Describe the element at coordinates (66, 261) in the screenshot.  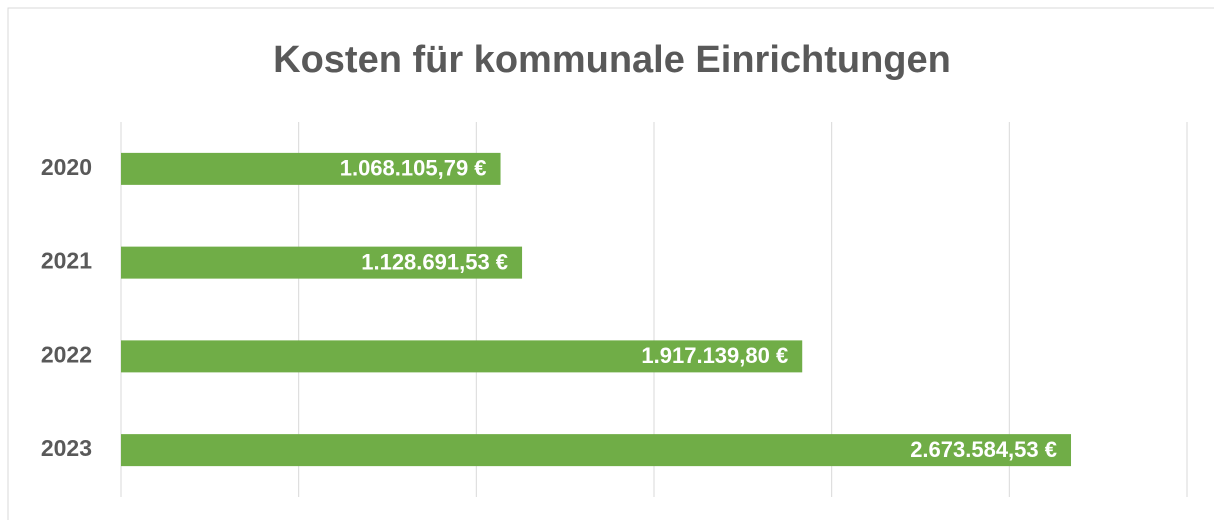
I see `y-tick-label: 2021` at that location.